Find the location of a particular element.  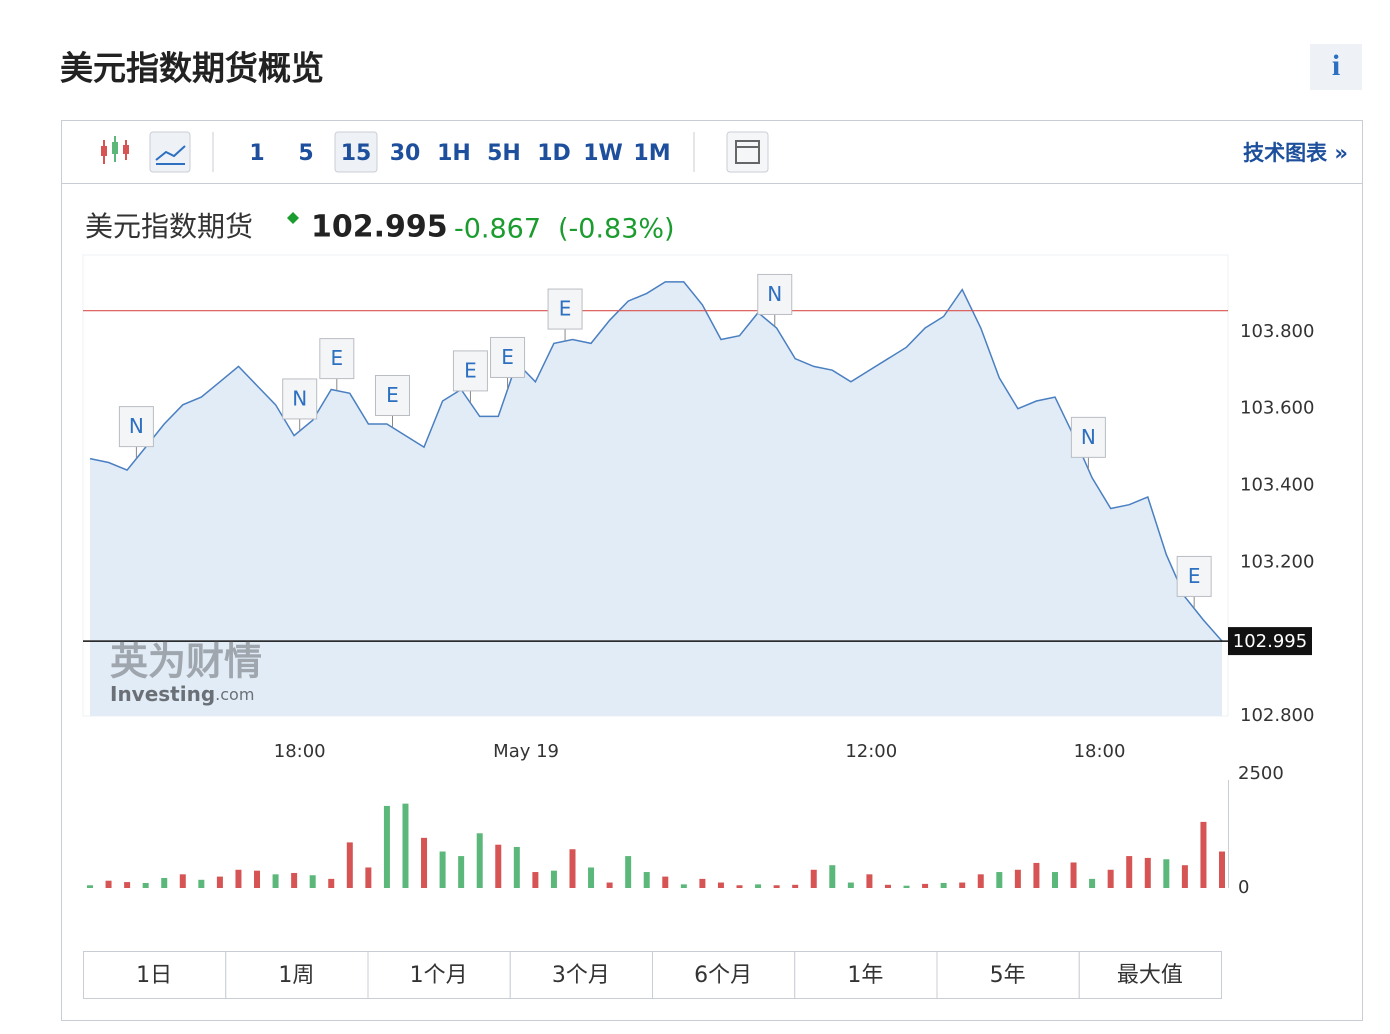

range-label: 1个月 is located at coordinates (439, 975).